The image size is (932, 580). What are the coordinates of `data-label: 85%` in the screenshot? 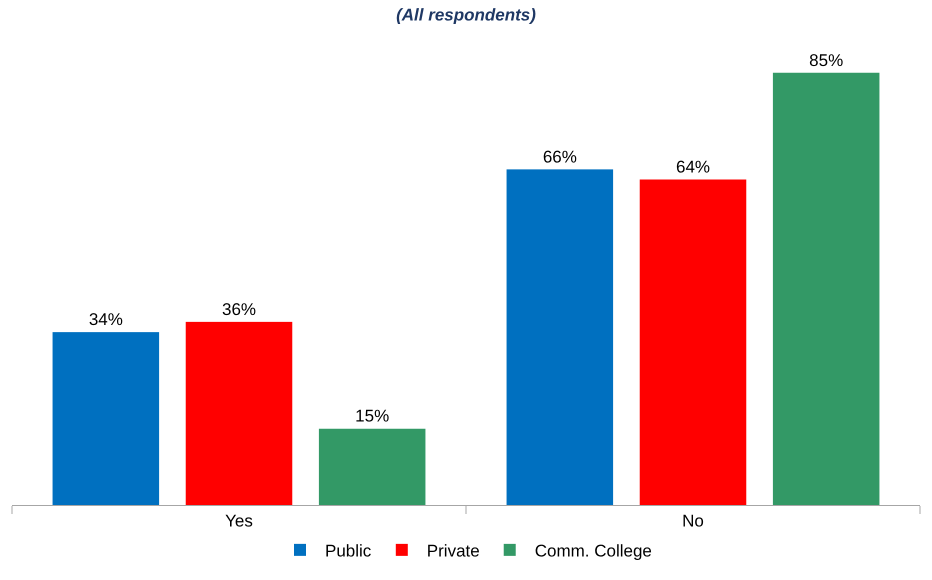 It's located at (826, 60).